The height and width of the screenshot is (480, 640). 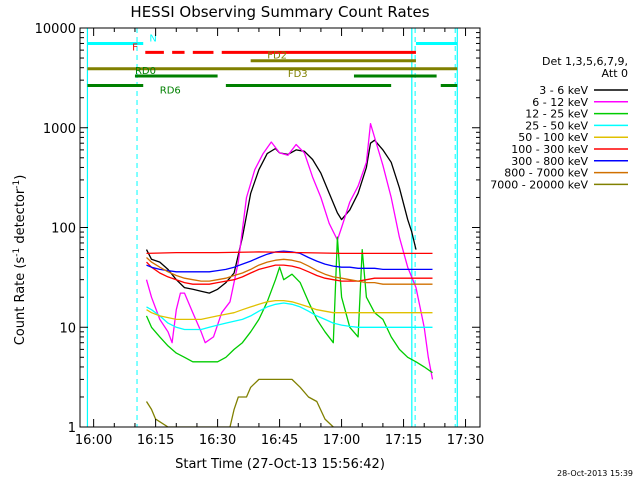 I want to click on footer-timestamp: 28-Oct-2013 15:39, so click(x=595, y=473).